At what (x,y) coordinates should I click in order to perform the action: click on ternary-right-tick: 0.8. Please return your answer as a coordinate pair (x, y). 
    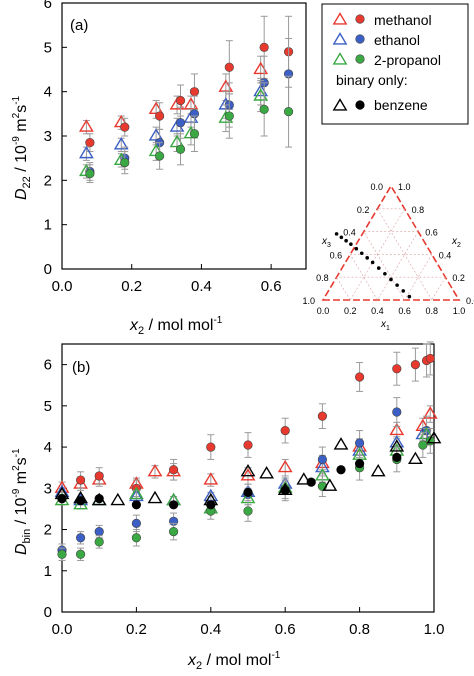
    Looking at the image, I should click on (418, 210).